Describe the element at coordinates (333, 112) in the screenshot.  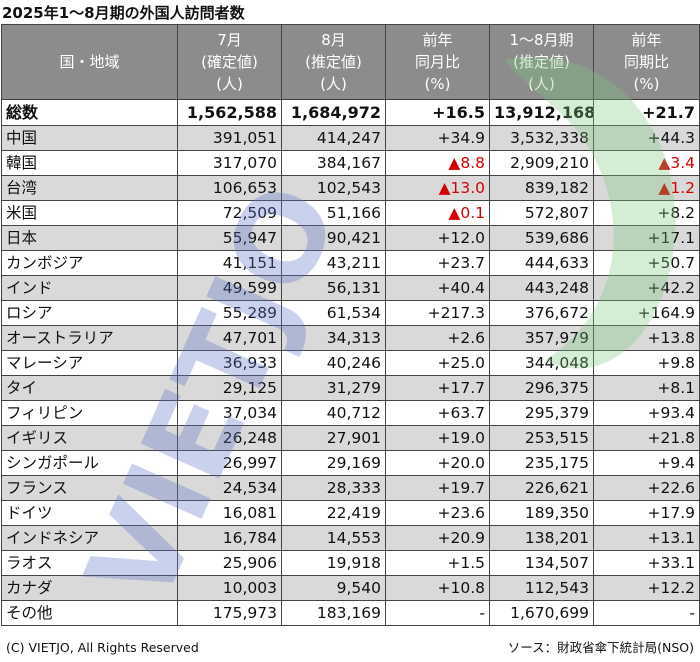
I see `total-august: 1,684,972` at that location.